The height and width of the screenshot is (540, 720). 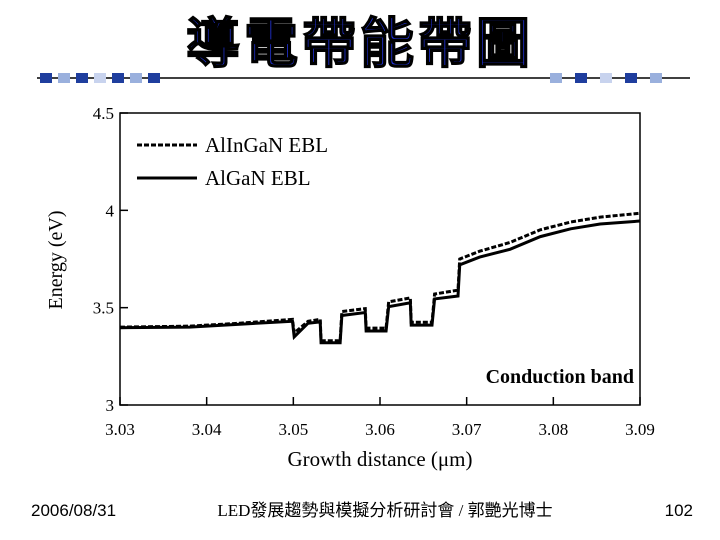 I want to click on x-tick-label: 3.07, so click(x=467, y=429).